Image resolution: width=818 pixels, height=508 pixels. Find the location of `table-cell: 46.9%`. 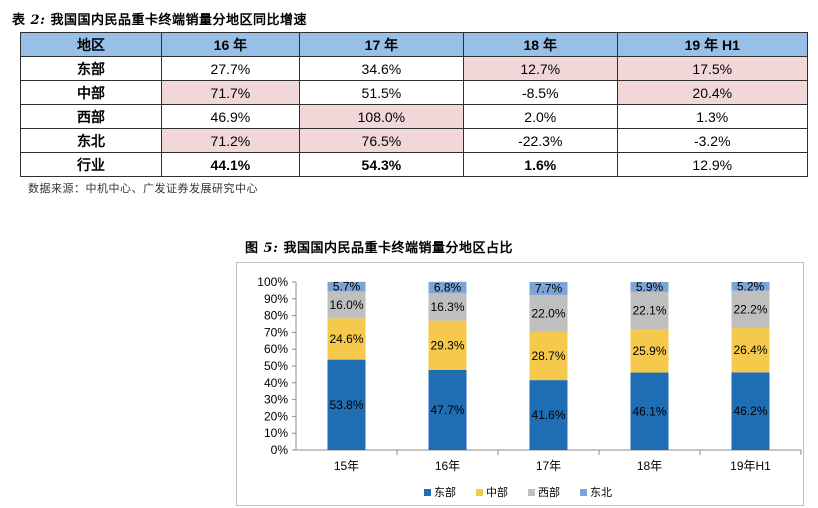

table-cell: 46.9% is located at coordinates (230, 116).